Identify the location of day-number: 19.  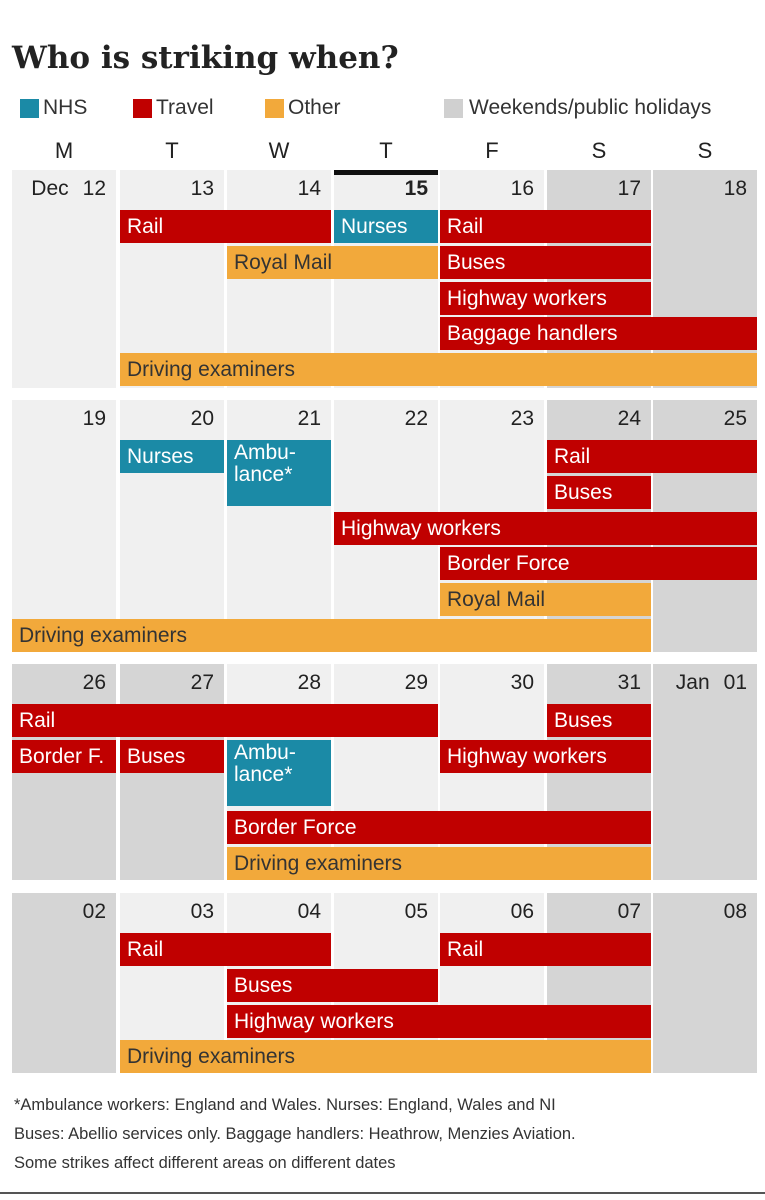
(94, 419).